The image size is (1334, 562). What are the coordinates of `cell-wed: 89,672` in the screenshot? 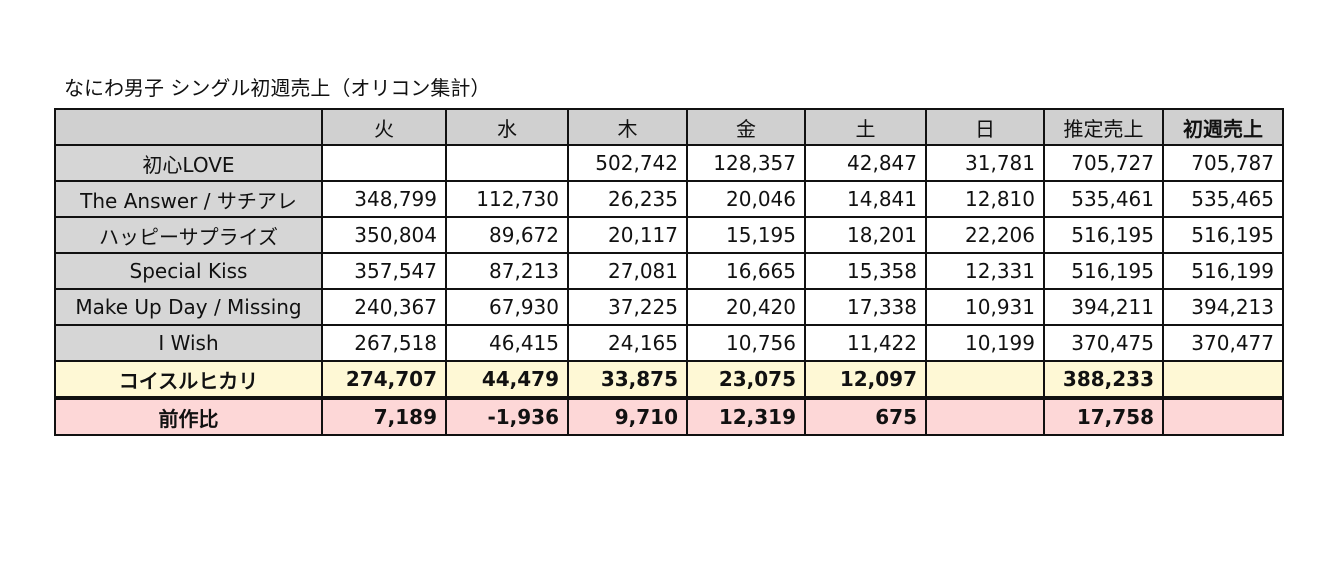 It's located at (507, 235).